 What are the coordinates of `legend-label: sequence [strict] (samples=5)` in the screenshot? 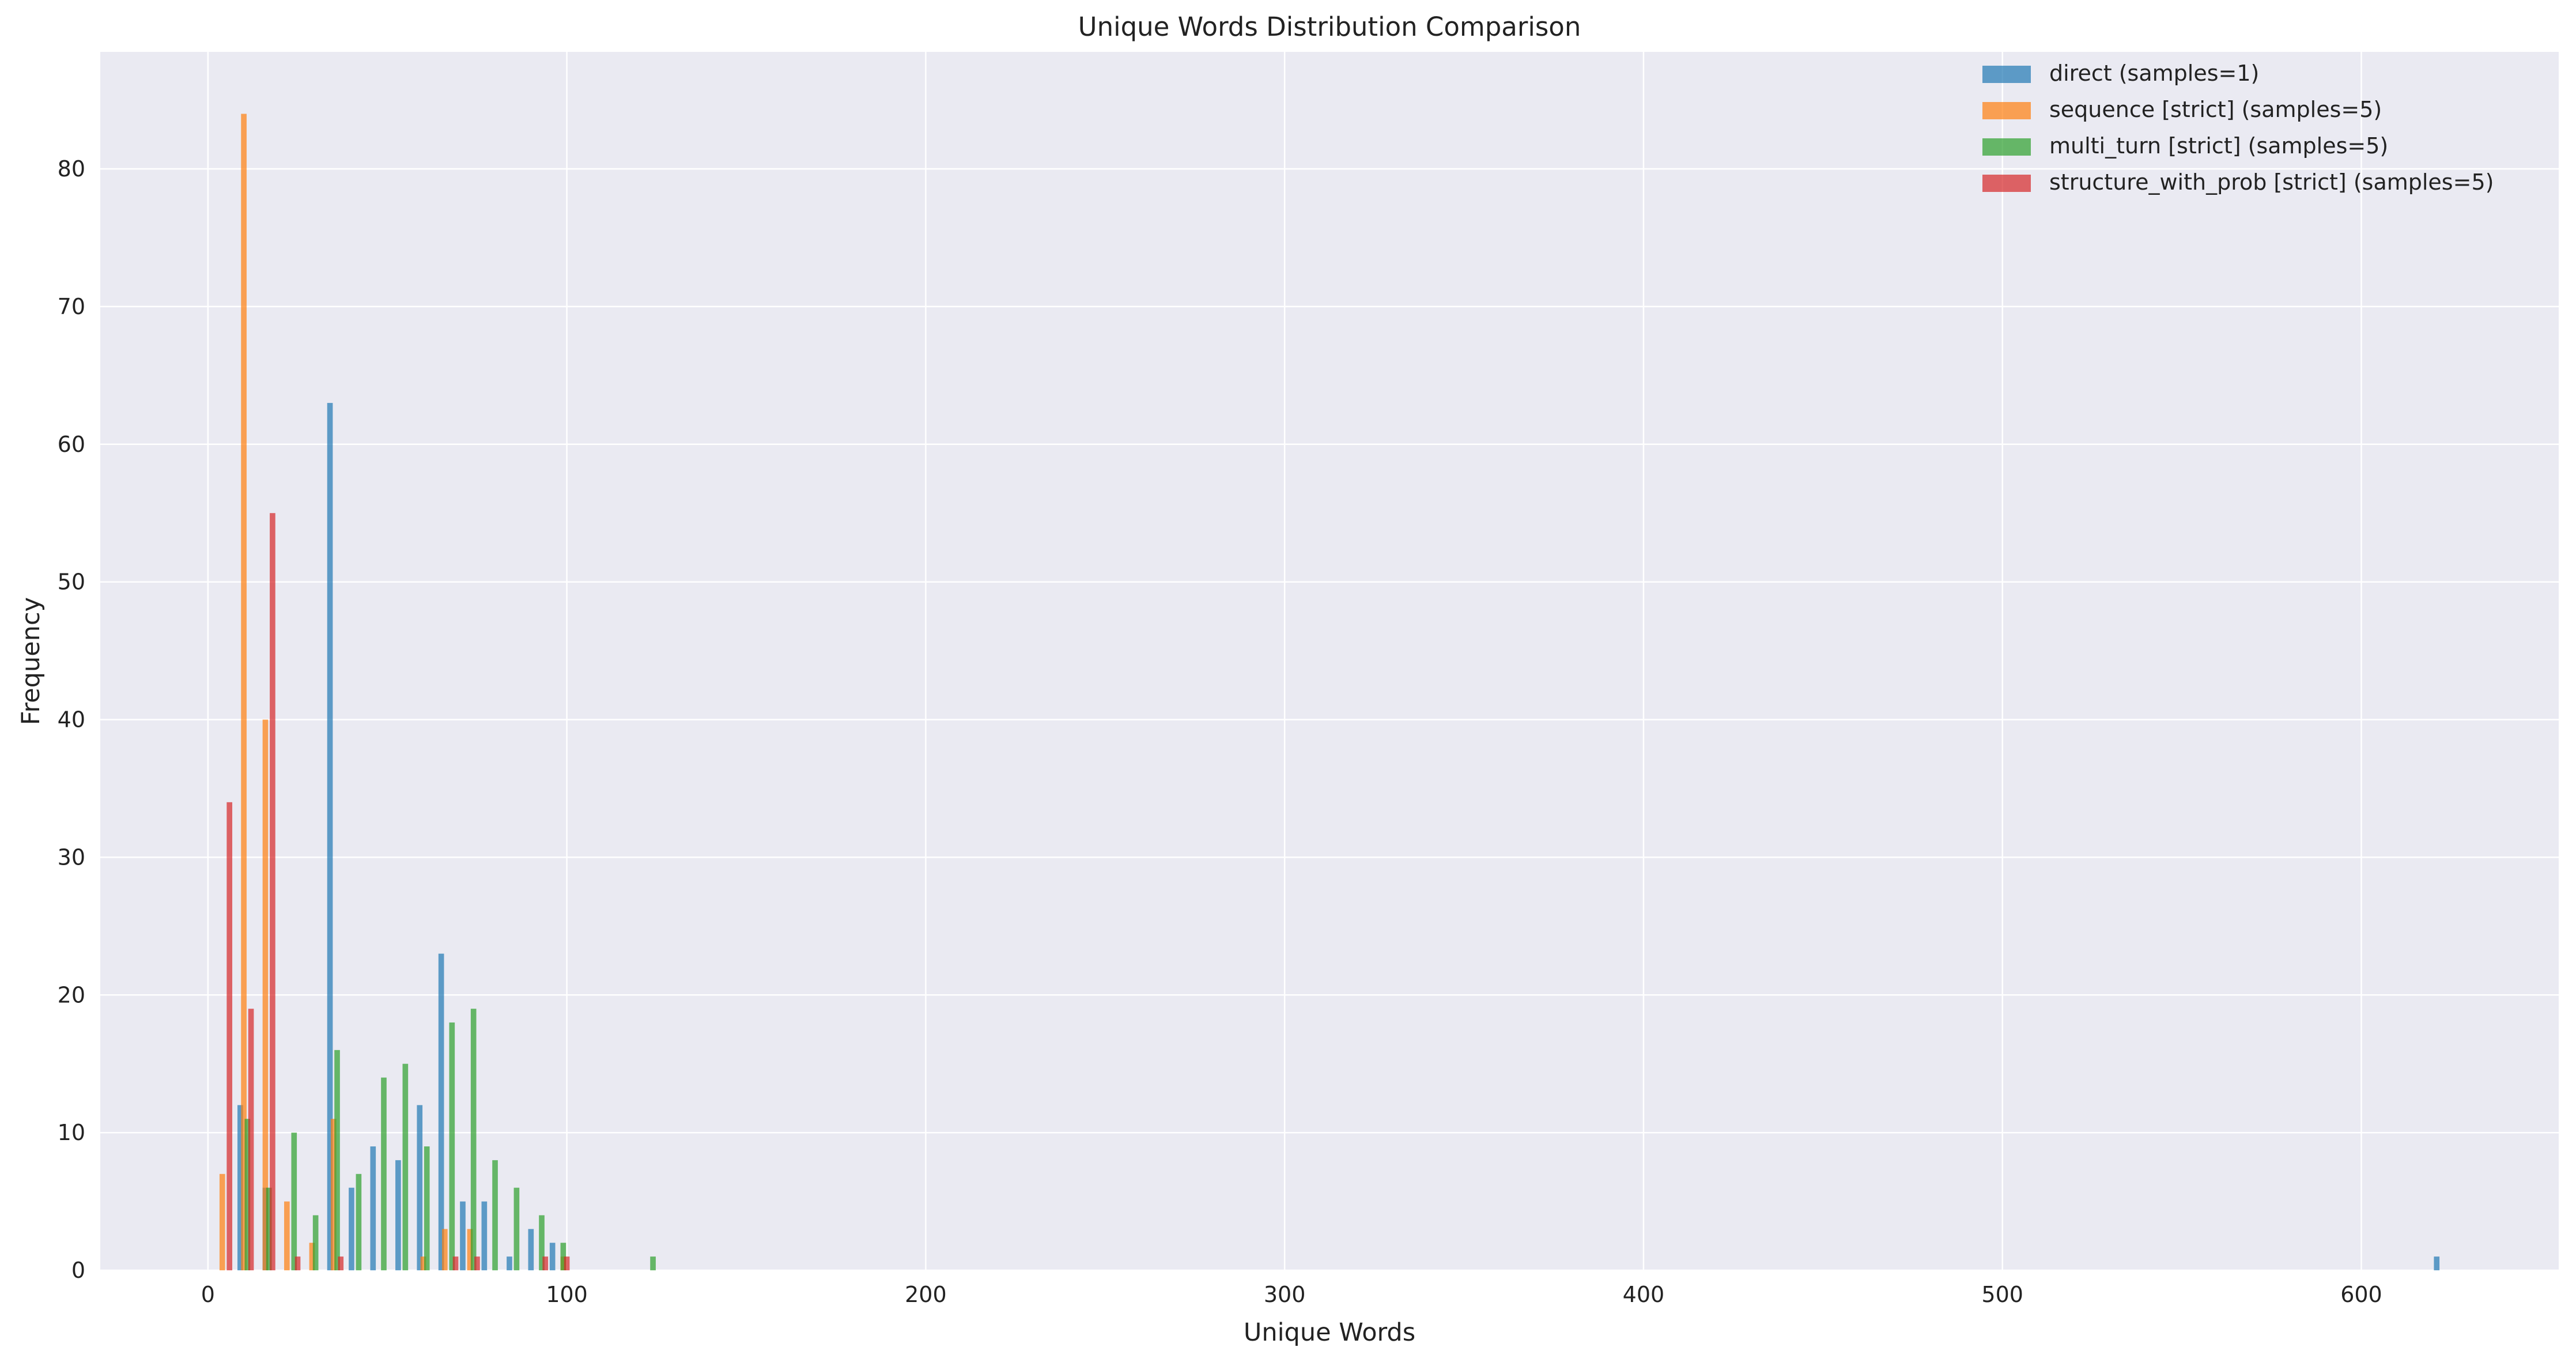 It's located at (2215, 109).